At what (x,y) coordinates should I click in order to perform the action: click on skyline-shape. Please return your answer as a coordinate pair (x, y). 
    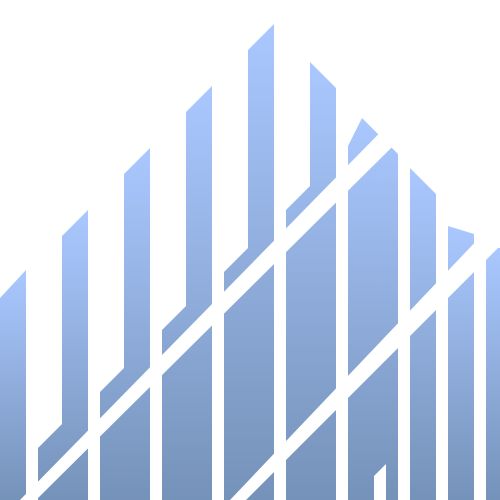
    Looking at the image, I should click on (13, 385).